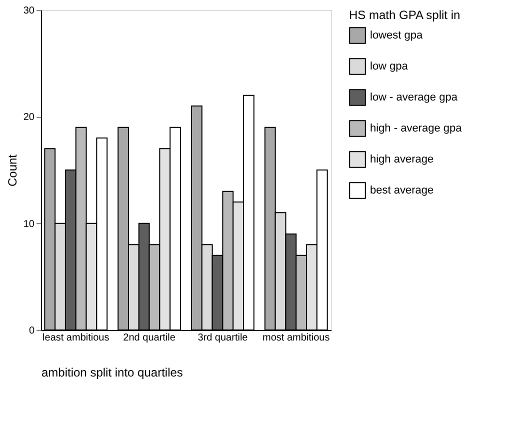 The height and width of the screenshot is (423, 529). What do you see at coordinates (31, 331) in the screenshot?
I see `y-tick-label: 0` at bounding box center [31, 331].